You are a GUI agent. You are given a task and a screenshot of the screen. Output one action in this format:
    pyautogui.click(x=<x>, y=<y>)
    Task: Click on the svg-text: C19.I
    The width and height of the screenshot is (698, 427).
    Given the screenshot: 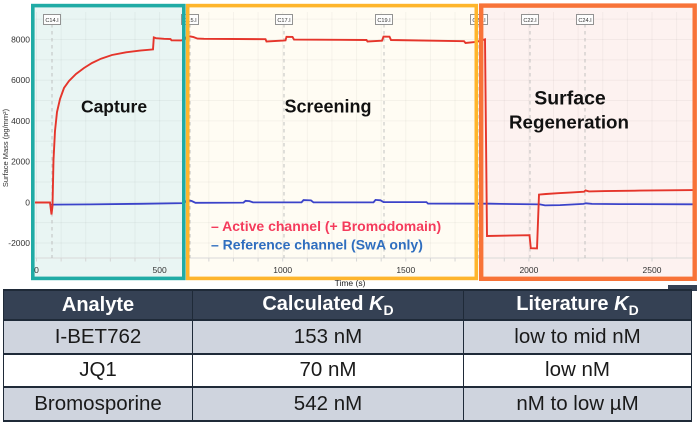 What is the action you would take?
    pyautogui.click(x=384, y=21)
    